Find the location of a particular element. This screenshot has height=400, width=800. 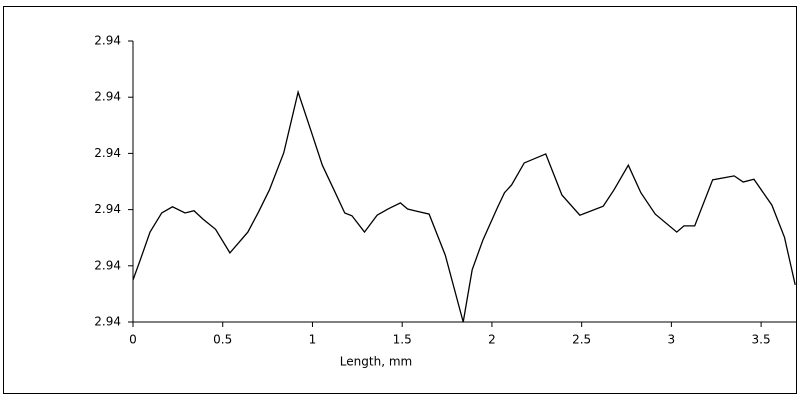

x-tick-label: 2 is located at coordinates (492, 340).